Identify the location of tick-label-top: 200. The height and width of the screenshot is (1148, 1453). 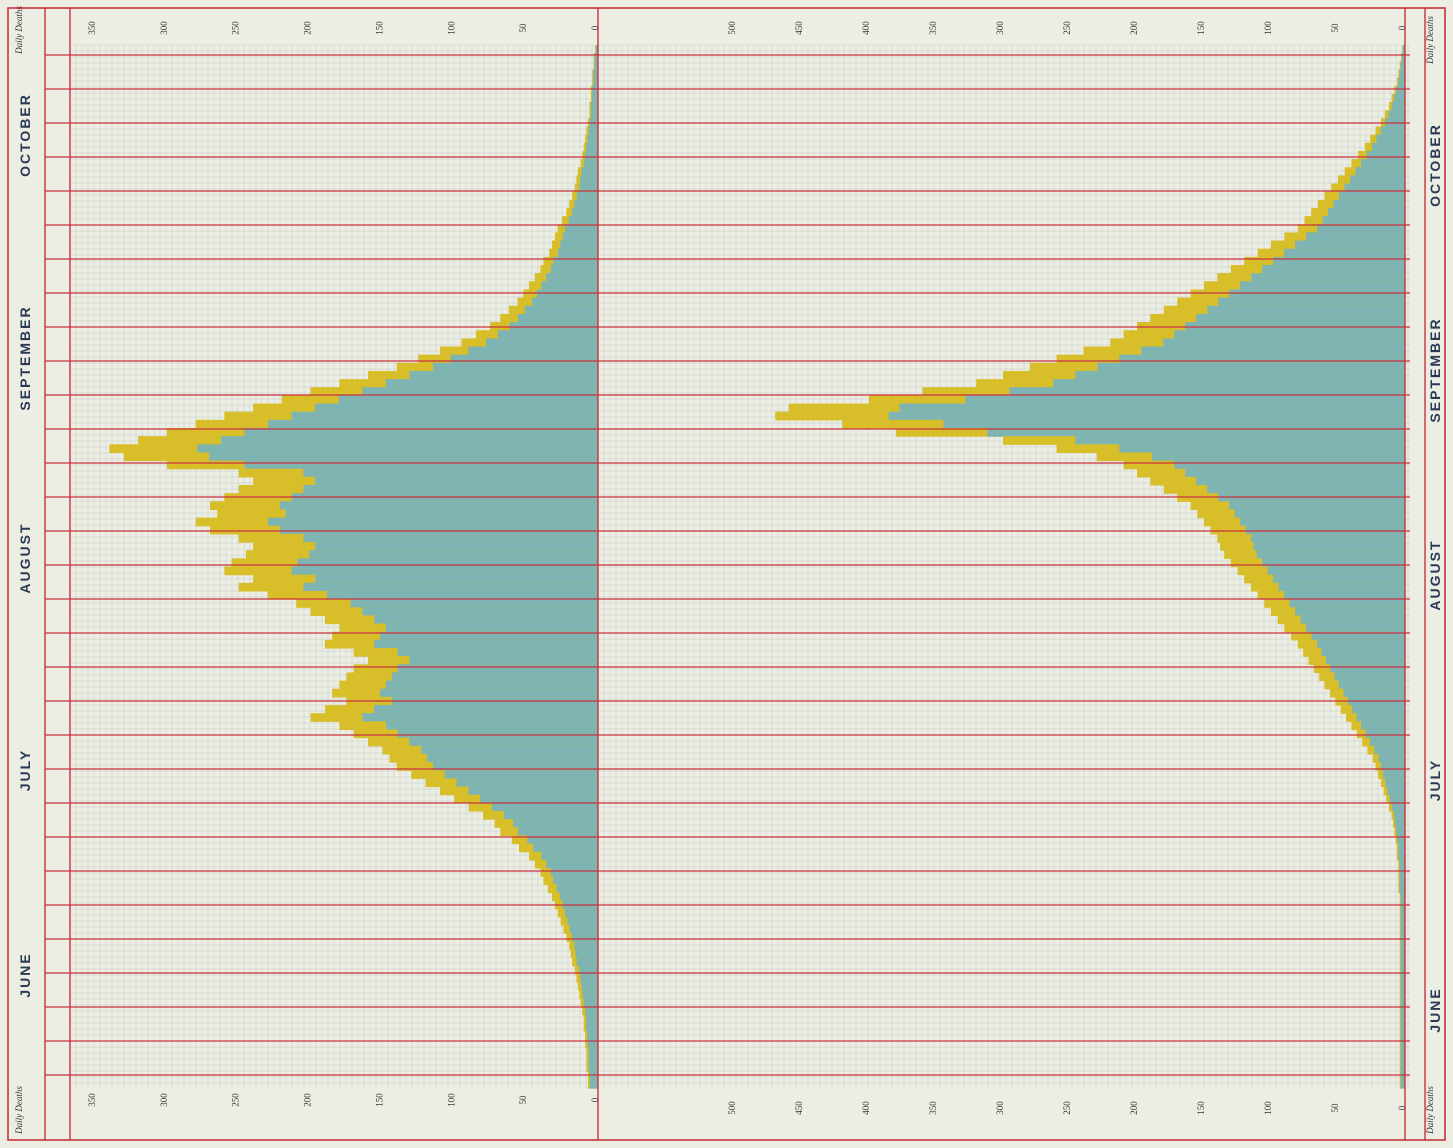
(1134, 28).